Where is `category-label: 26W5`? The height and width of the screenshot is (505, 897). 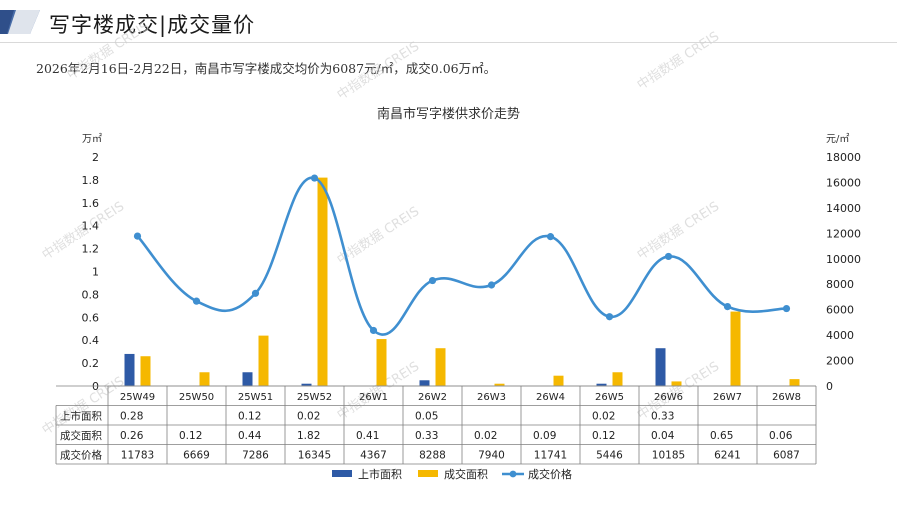 category-label: 26W5 is located at coordinates (609, 397).